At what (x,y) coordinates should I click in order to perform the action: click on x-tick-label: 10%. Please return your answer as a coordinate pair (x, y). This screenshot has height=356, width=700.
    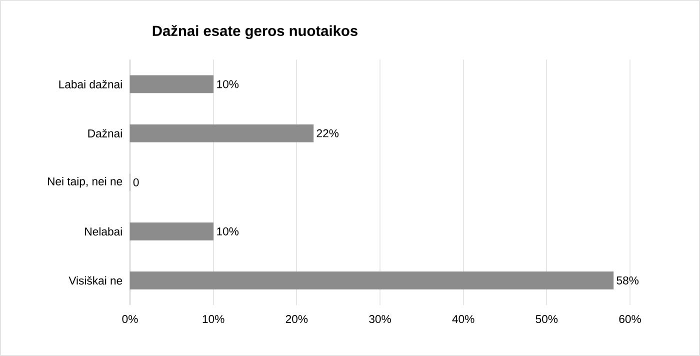
    Looking at the image, I should click on (213, 319).